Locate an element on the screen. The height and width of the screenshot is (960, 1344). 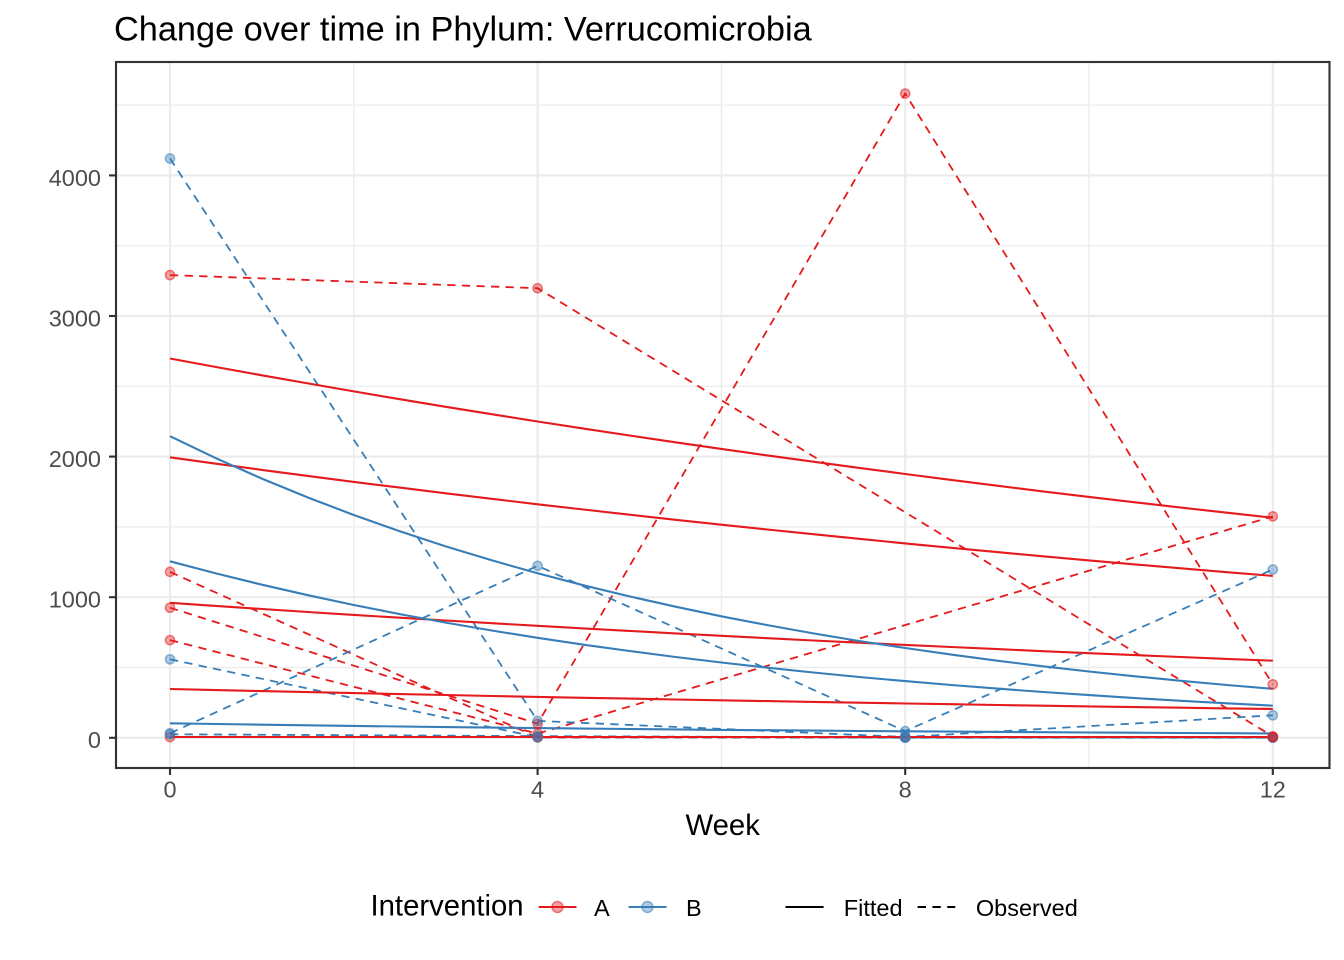
svg-text: 2000 is located at coordinates (75, 459).